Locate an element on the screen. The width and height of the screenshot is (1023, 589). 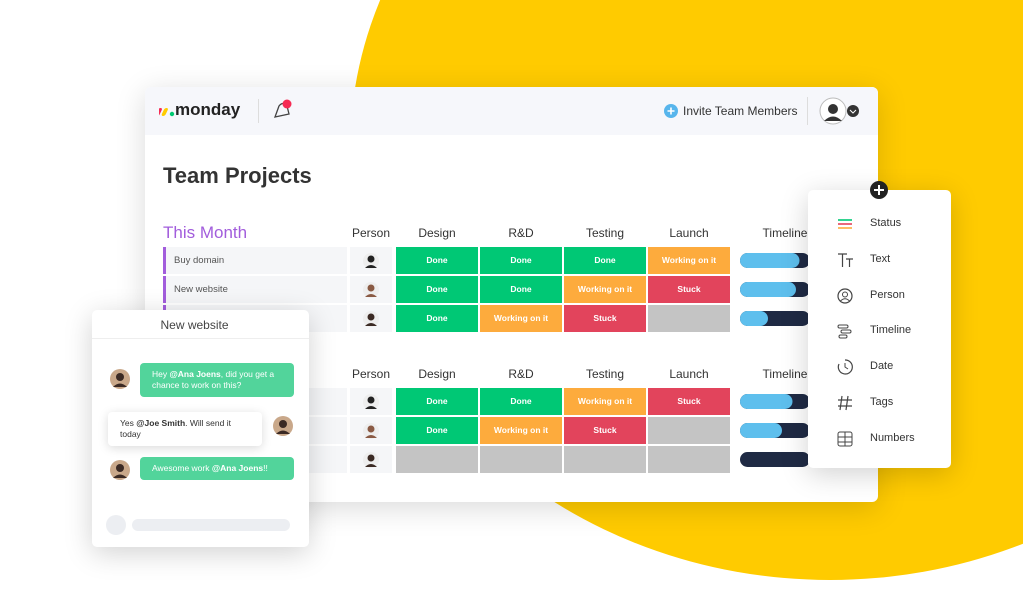
board-title: Team Projects is located at coordinates (237, 175).